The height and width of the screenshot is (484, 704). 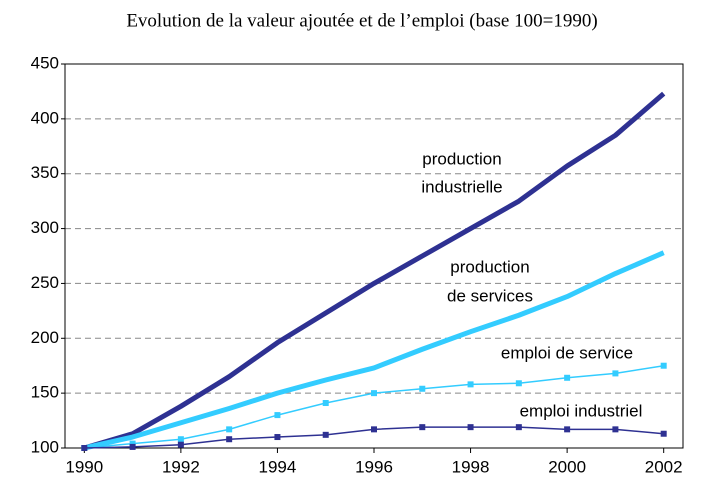 I want to click on x-tick-label: 1994, so click(x=278, y=466).